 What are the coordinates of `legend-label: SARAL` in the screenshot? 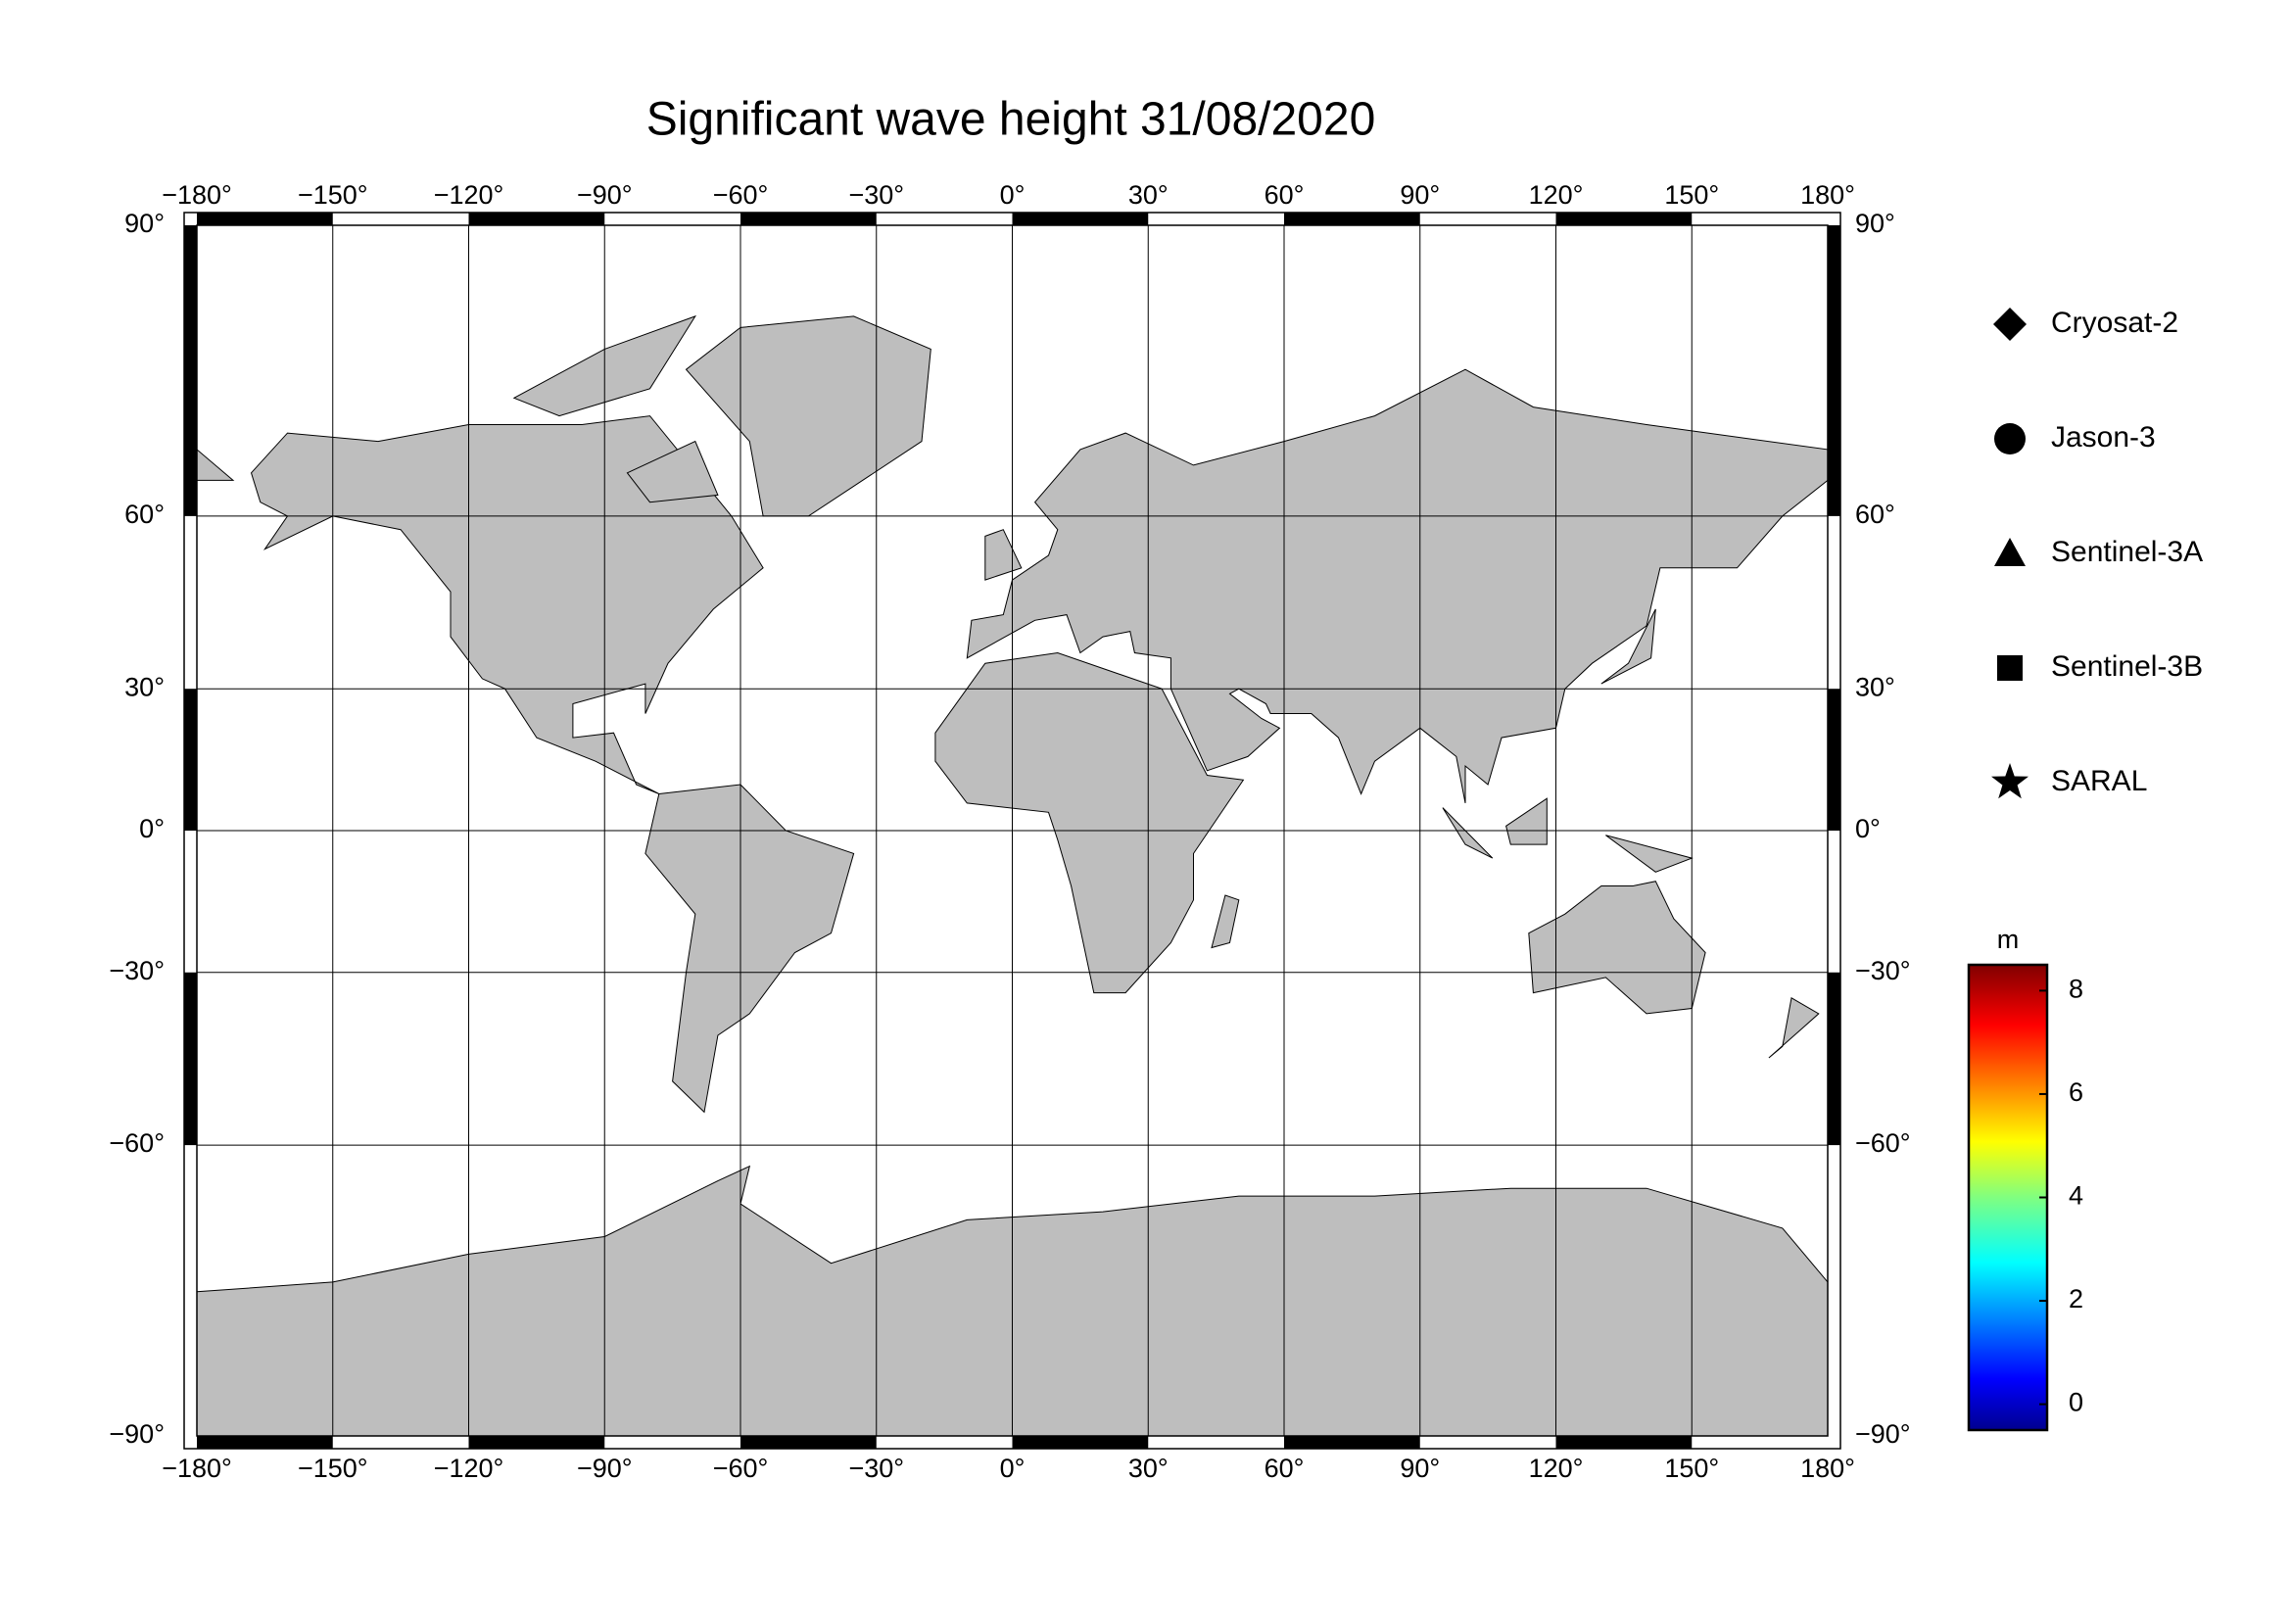 It's located at (2099, 781).